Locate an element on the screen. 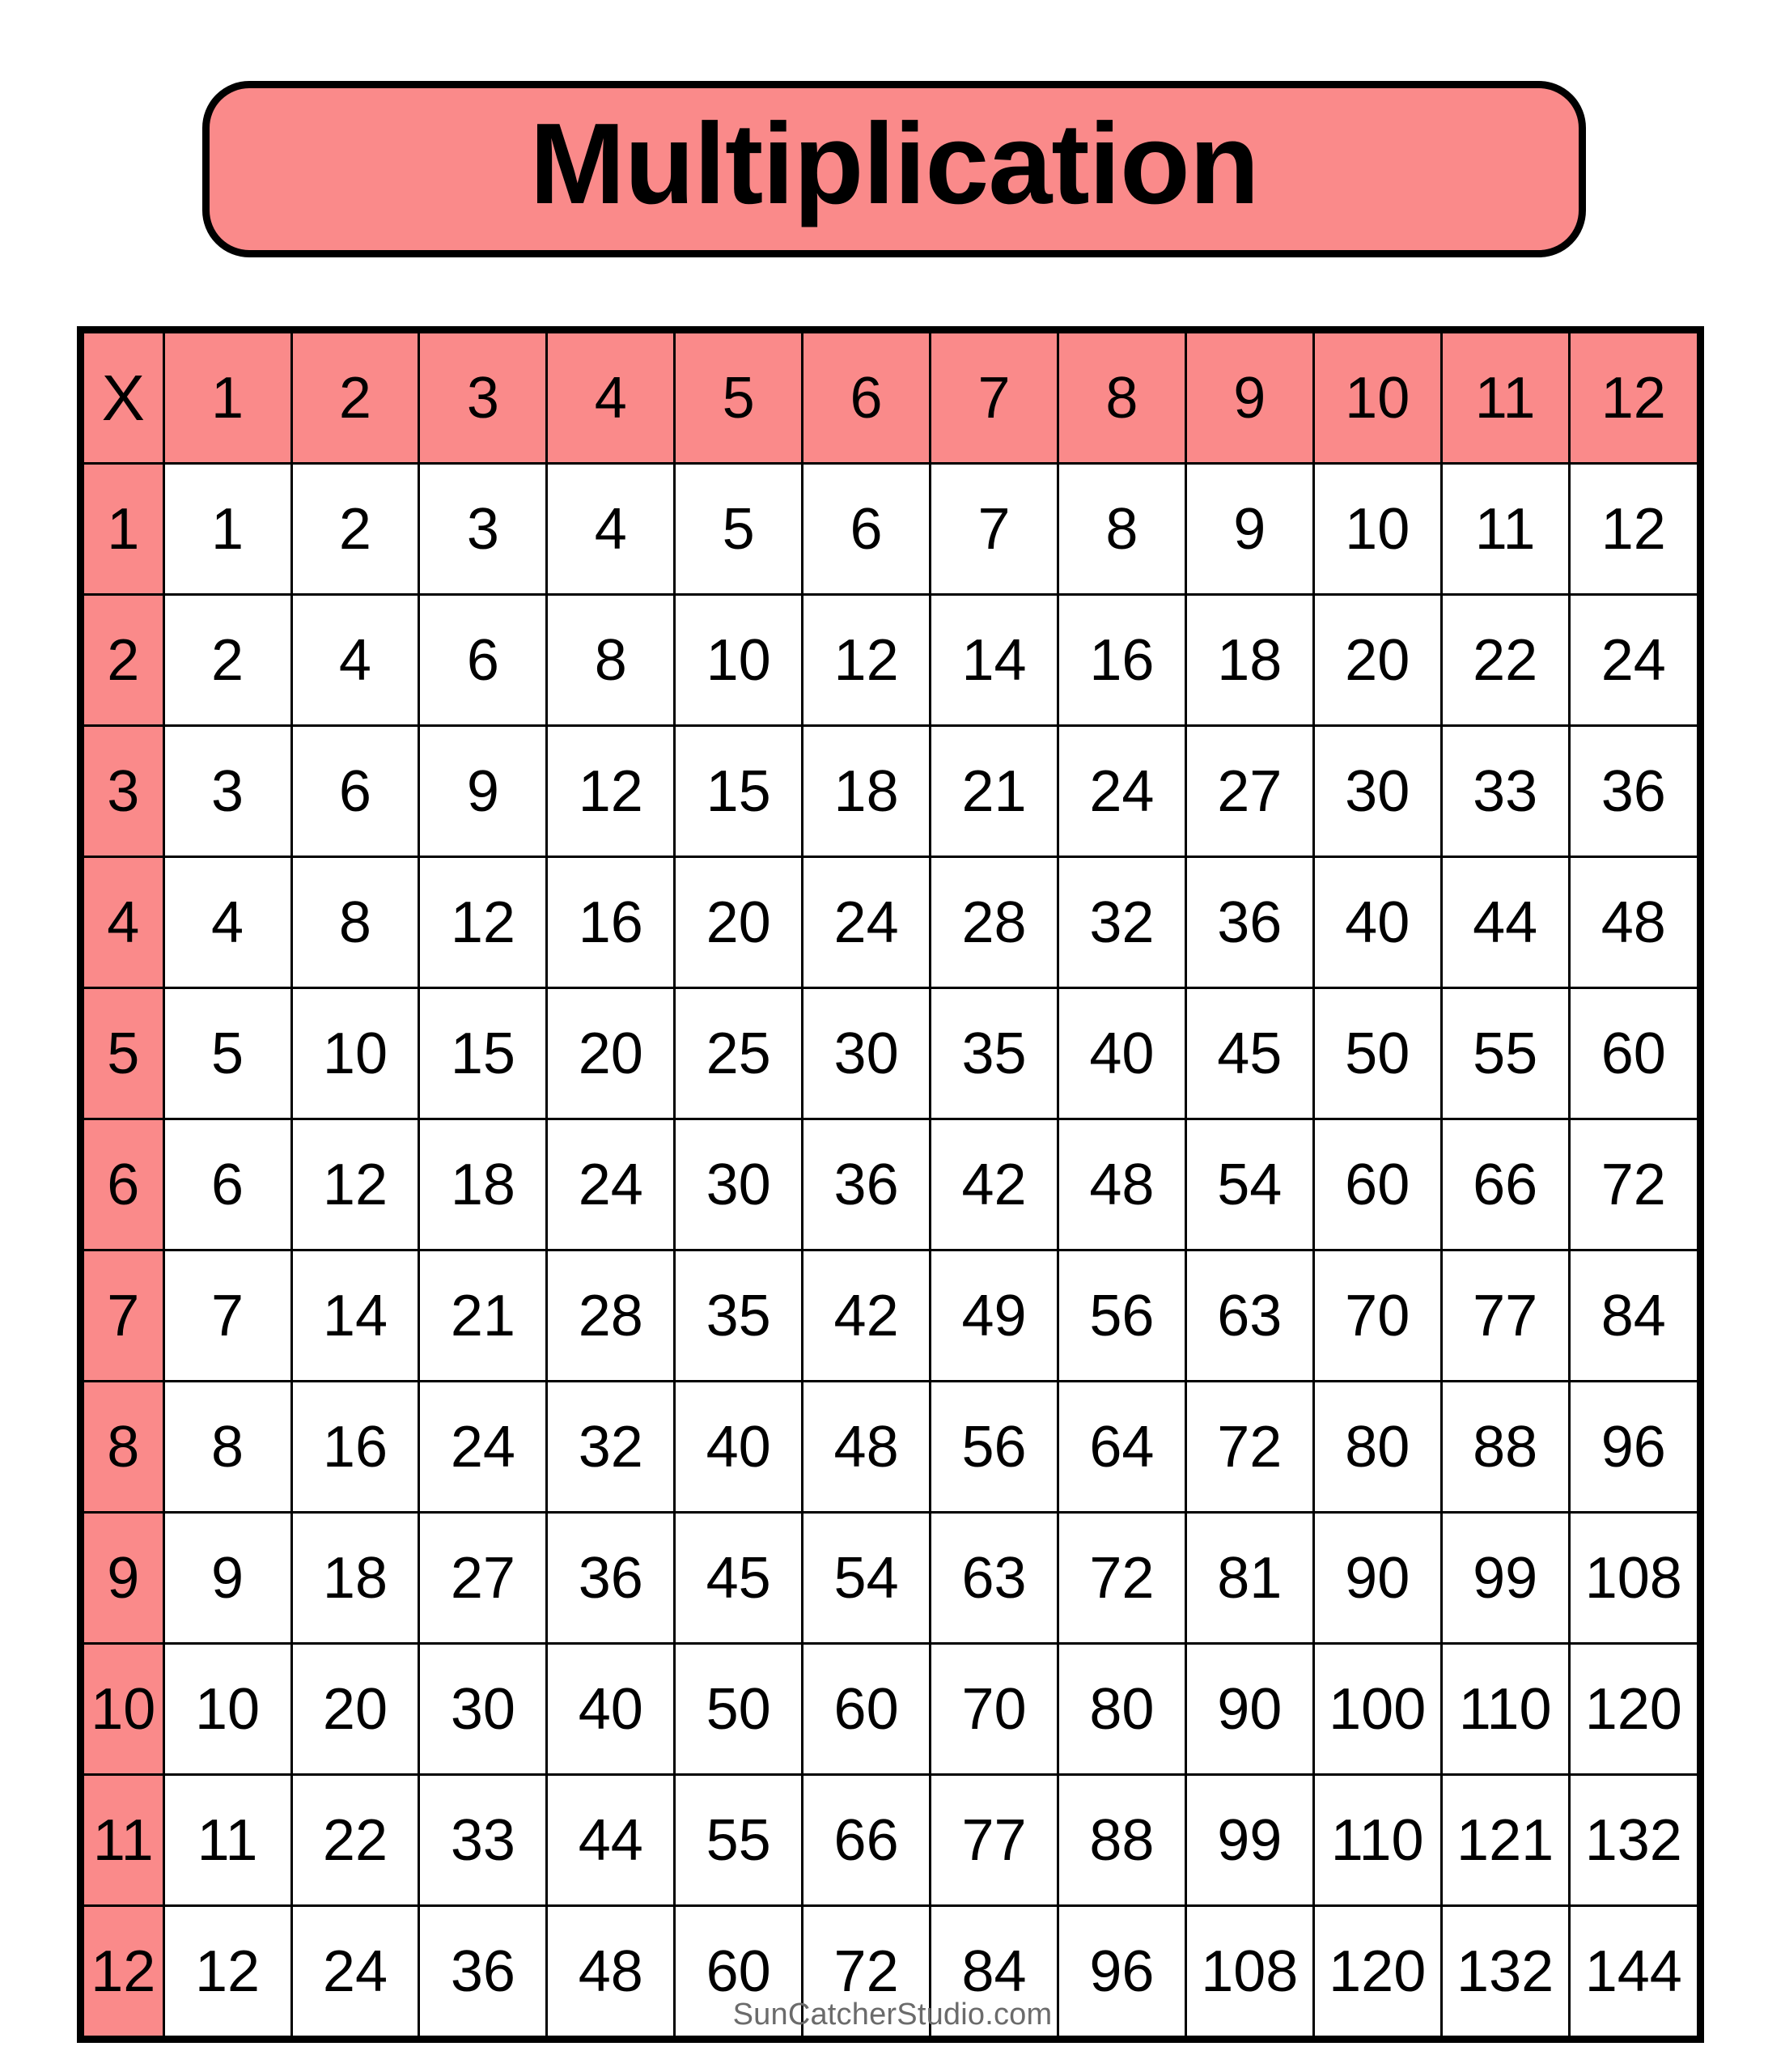 The image size is (1785, 2072). product-cell-6x3: 18 is located at coordinates (483, 1184).